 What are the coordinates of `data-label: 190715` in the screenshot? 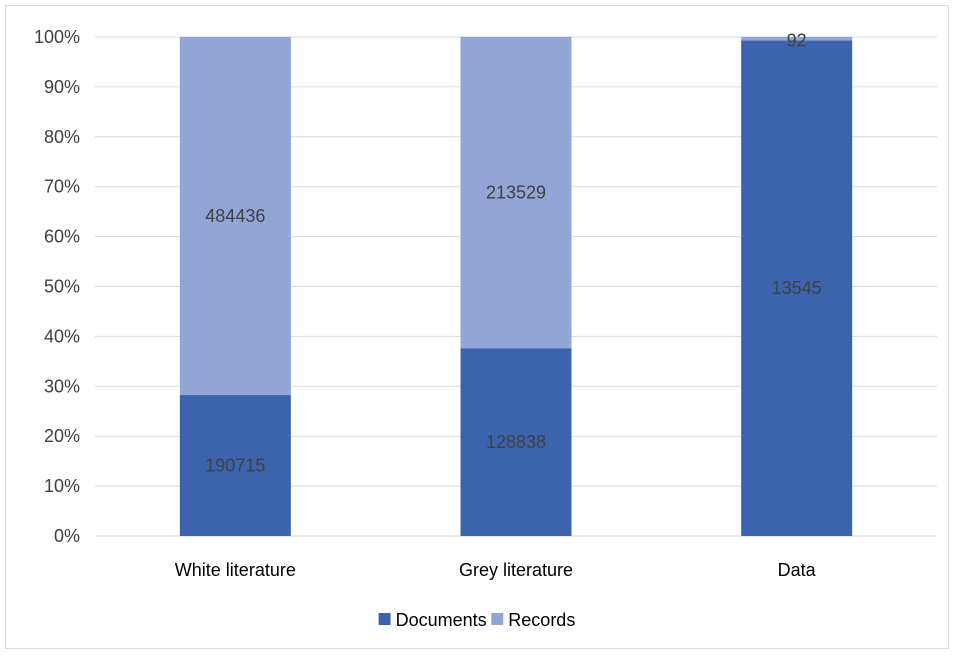 It's located at (235, 466).